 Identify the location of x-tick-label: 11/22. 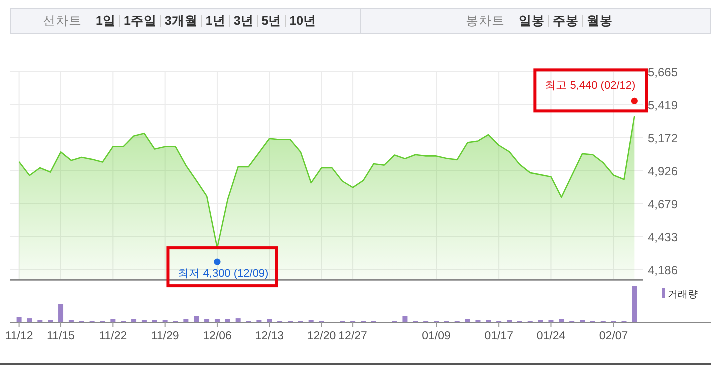
(113, 336).